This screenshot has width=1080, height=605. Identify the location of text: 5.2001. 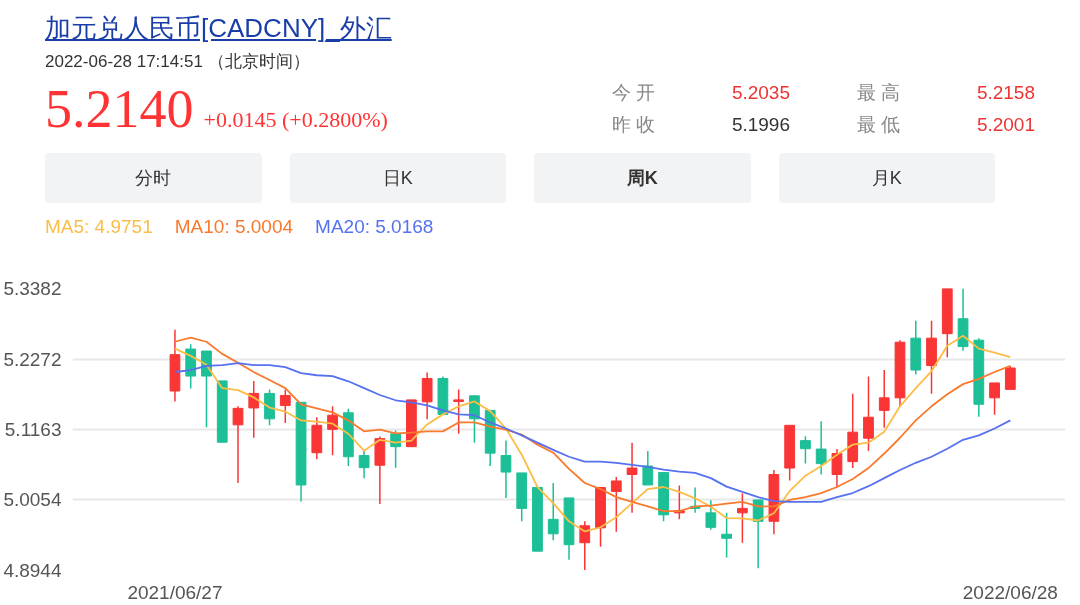
(1005, 125).